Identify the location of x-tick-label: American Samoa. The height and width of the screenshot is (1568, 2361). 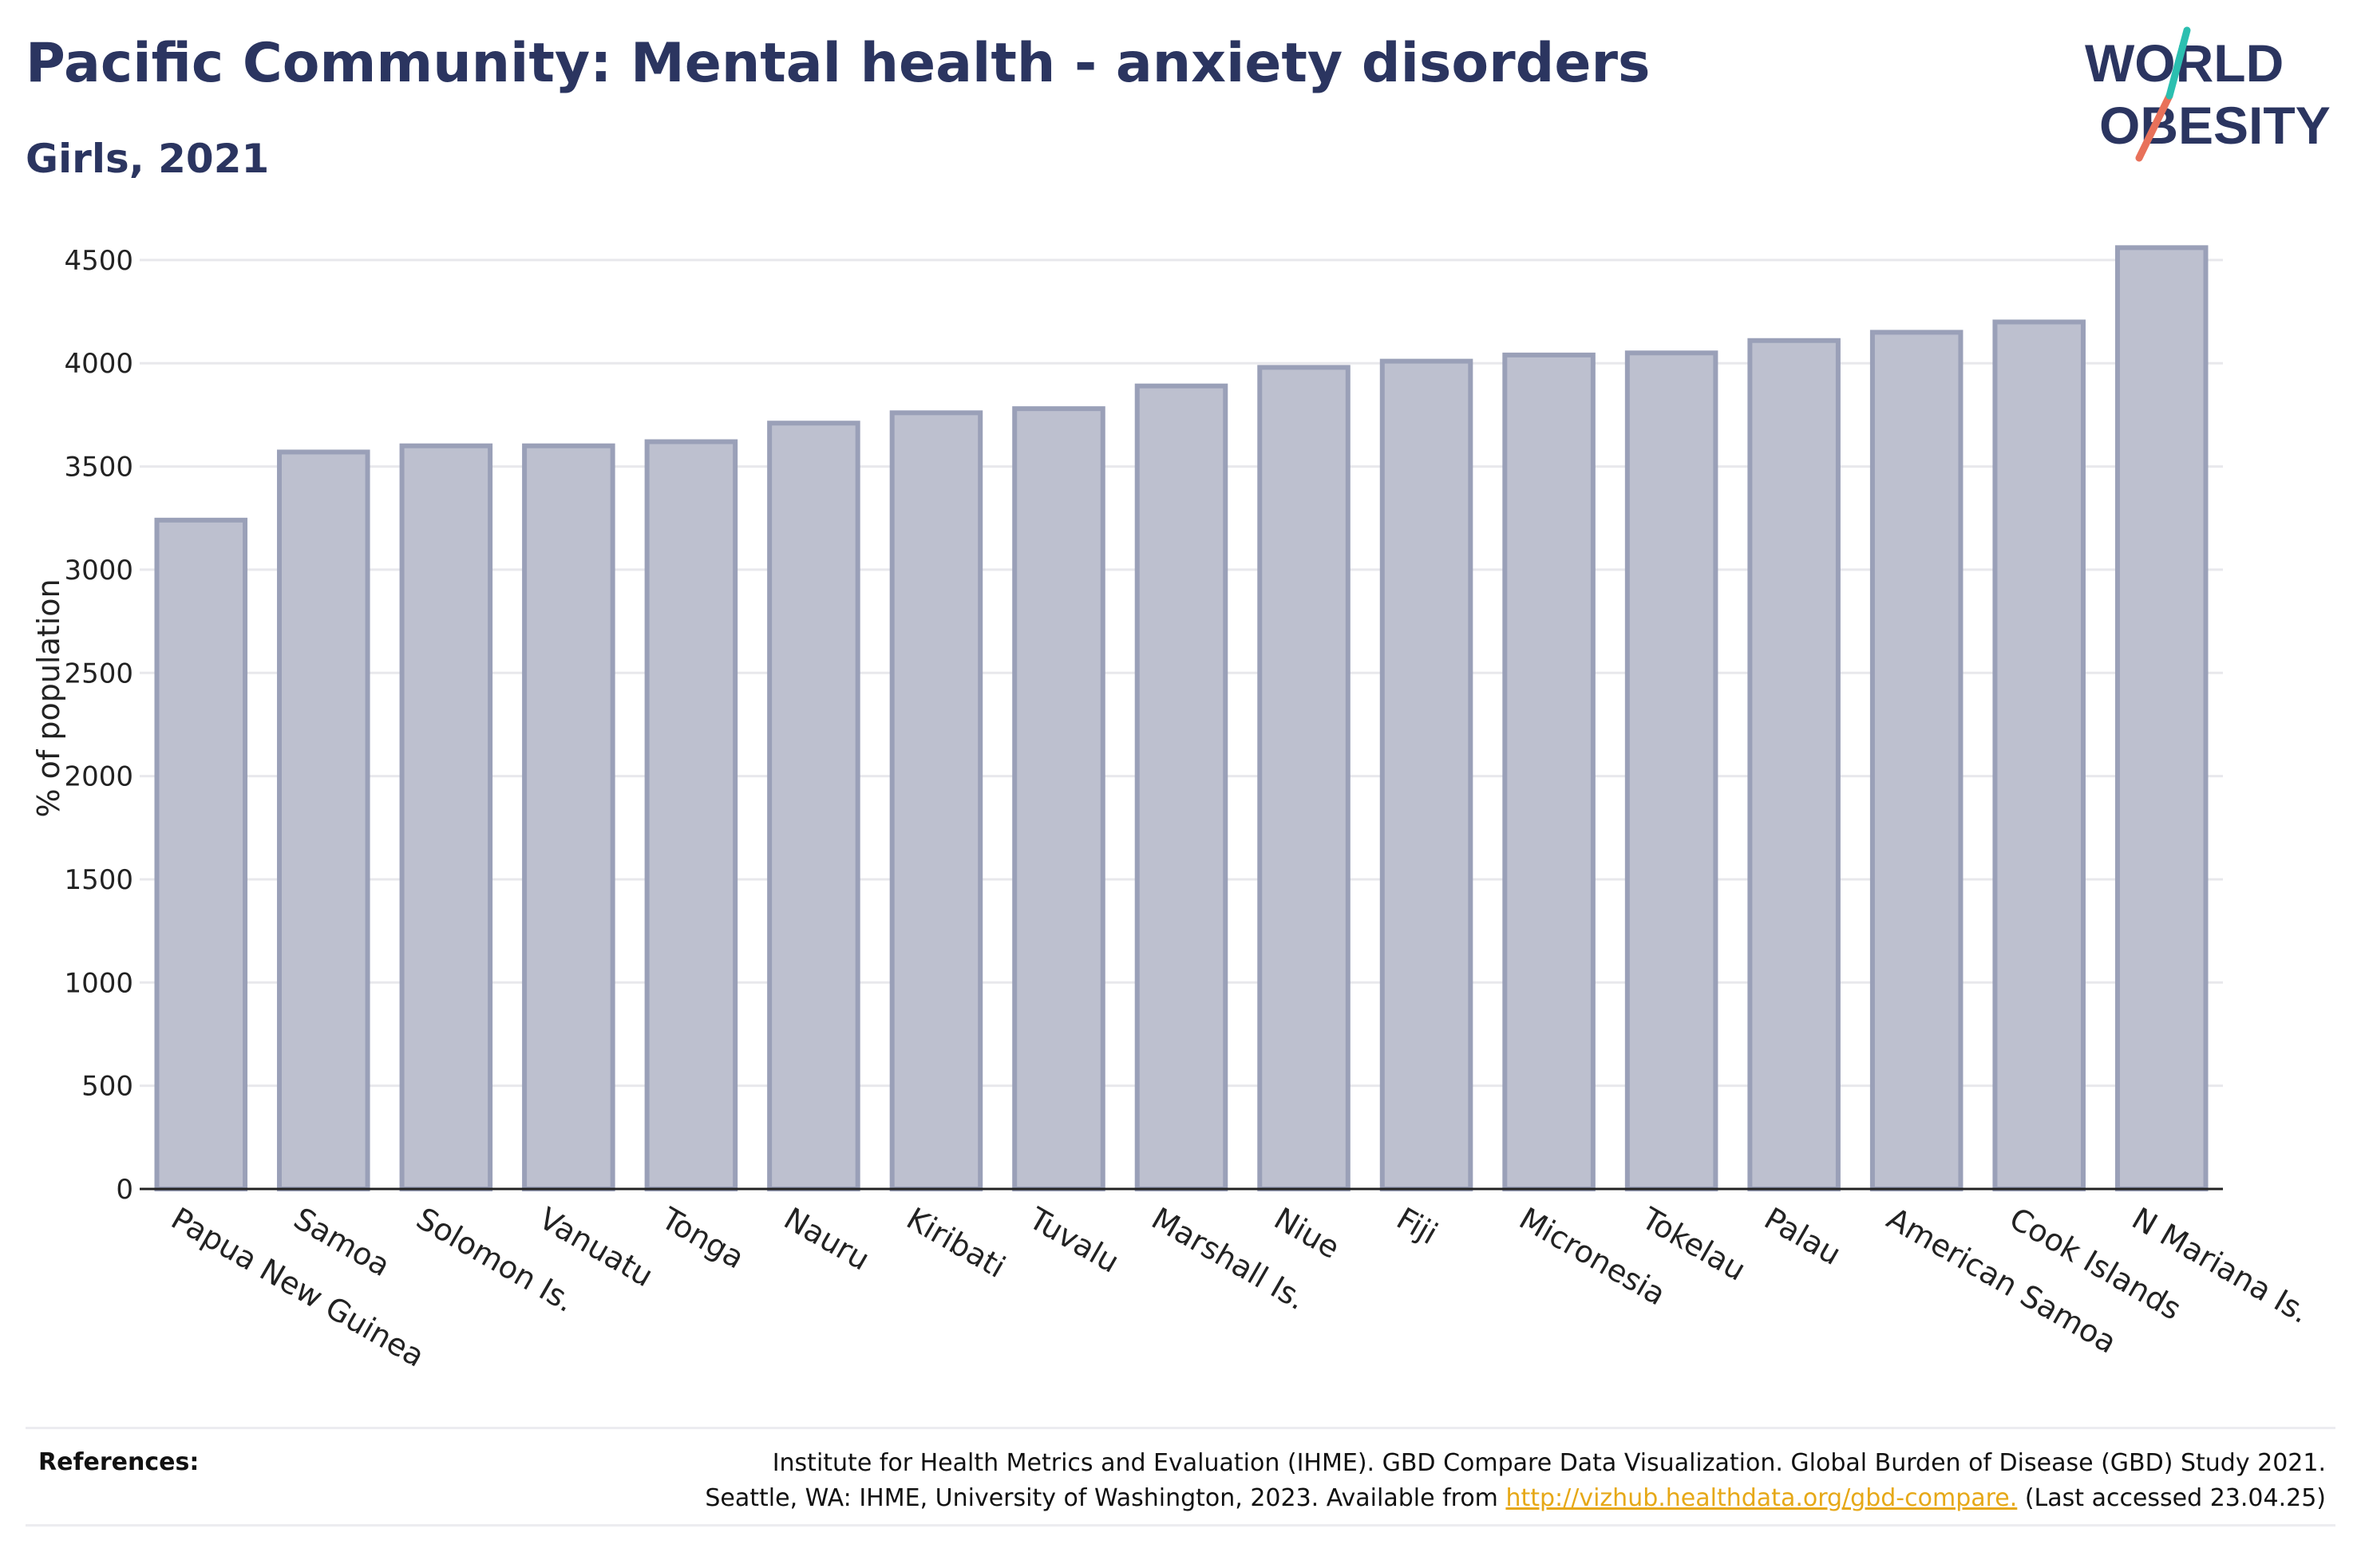
(2001, 1281).